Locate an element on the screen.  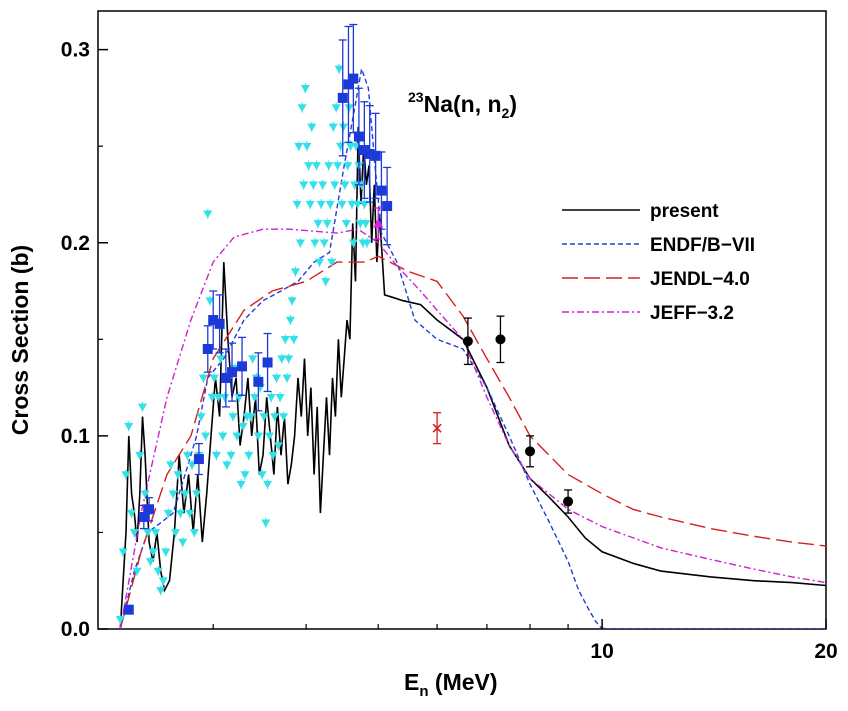
y-axis-label: Cross Section (b) is located at coordinates (20, 340).